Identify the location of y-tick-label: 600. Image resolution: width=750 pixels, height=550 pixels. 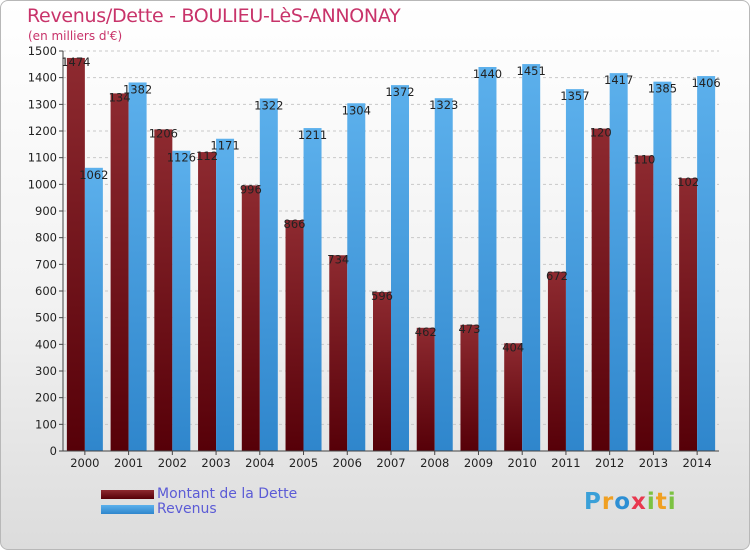
(46, 291).